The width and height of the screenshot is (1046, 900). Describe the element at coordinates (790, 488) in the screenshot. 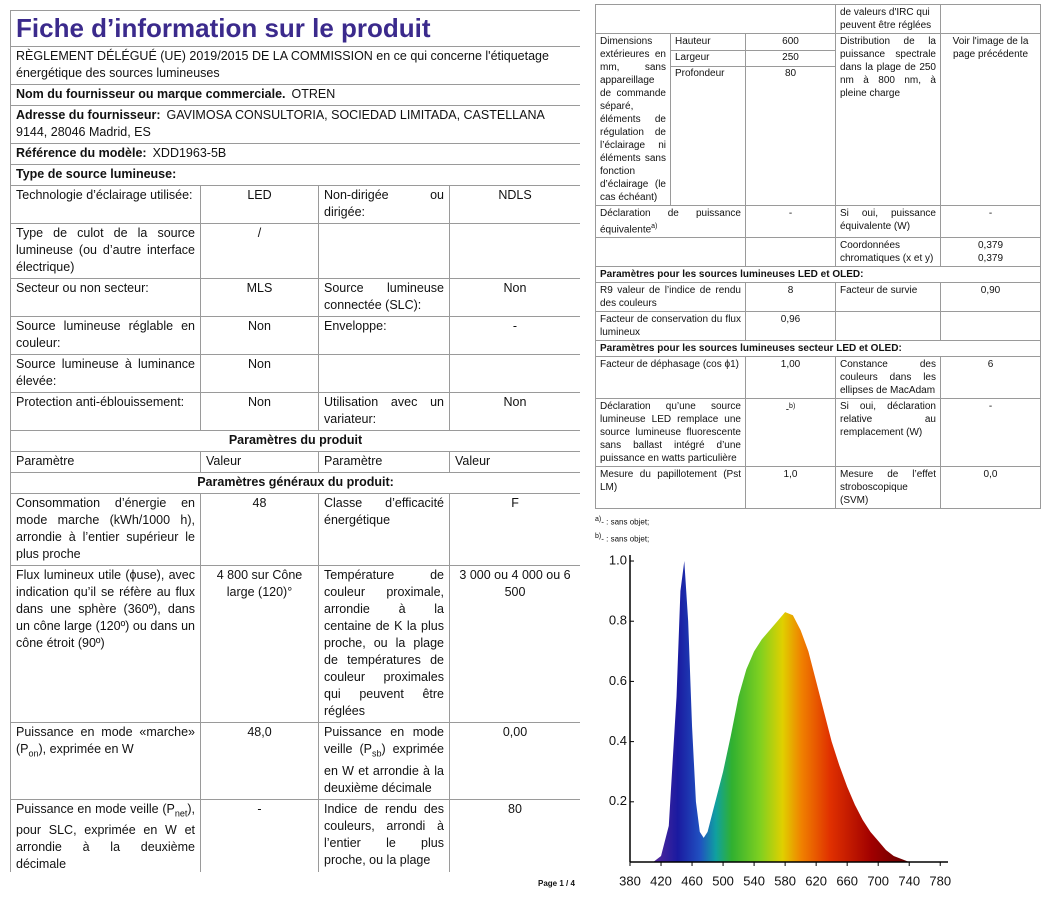

I see `table-cell: 1,0` at that location.